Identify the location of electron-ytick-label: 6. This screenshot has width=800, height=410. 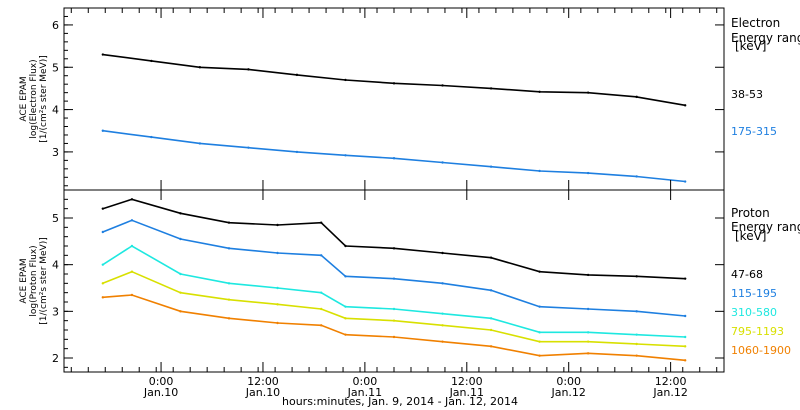
(55, 25).